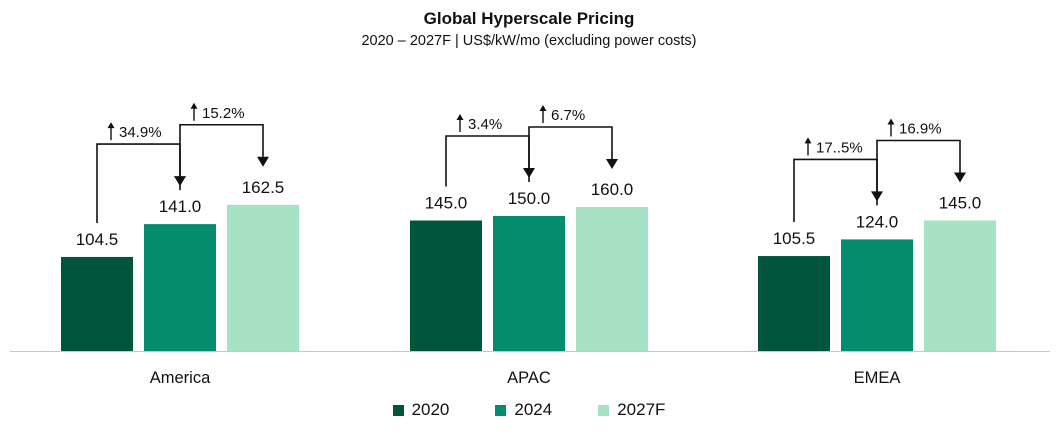 This screenshot has height=434, width=1058. I want to click on legend-label-2027f: 2027F, so click(641, 409).